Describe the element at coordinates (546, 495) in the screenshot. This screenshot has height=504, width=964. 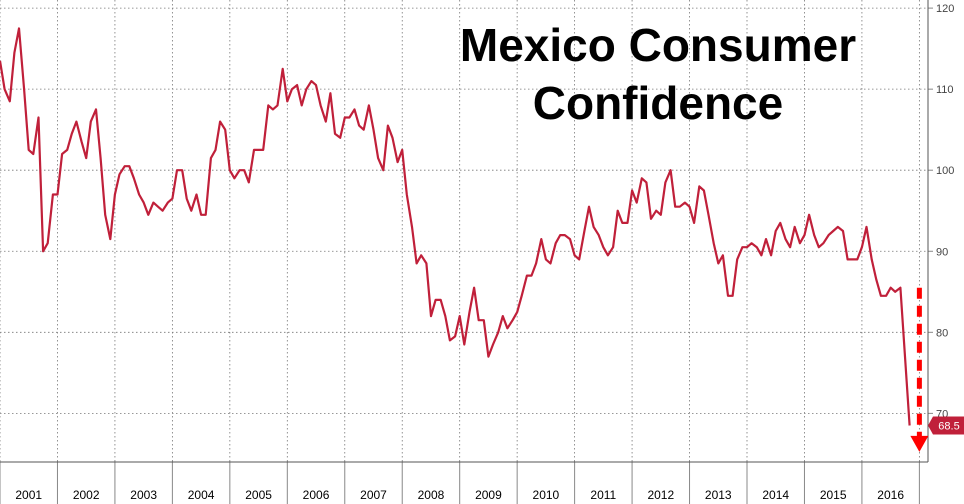
I see `x-tick-label: 2010` at that location.